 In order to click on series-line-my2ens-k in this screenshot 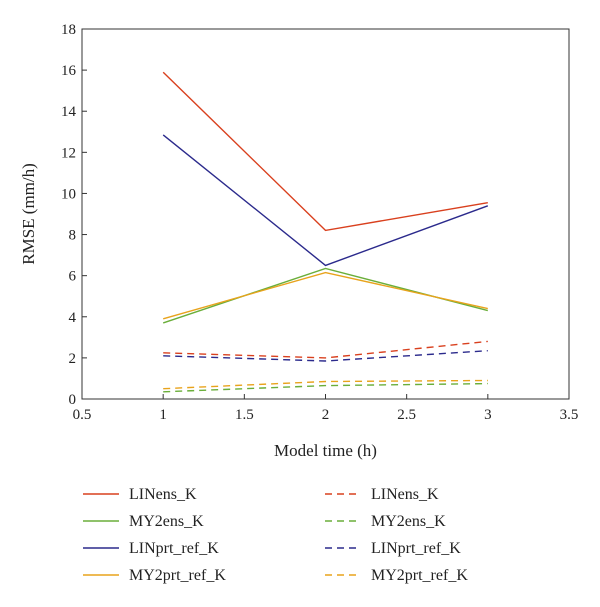, I will do `click(325, 295)`.